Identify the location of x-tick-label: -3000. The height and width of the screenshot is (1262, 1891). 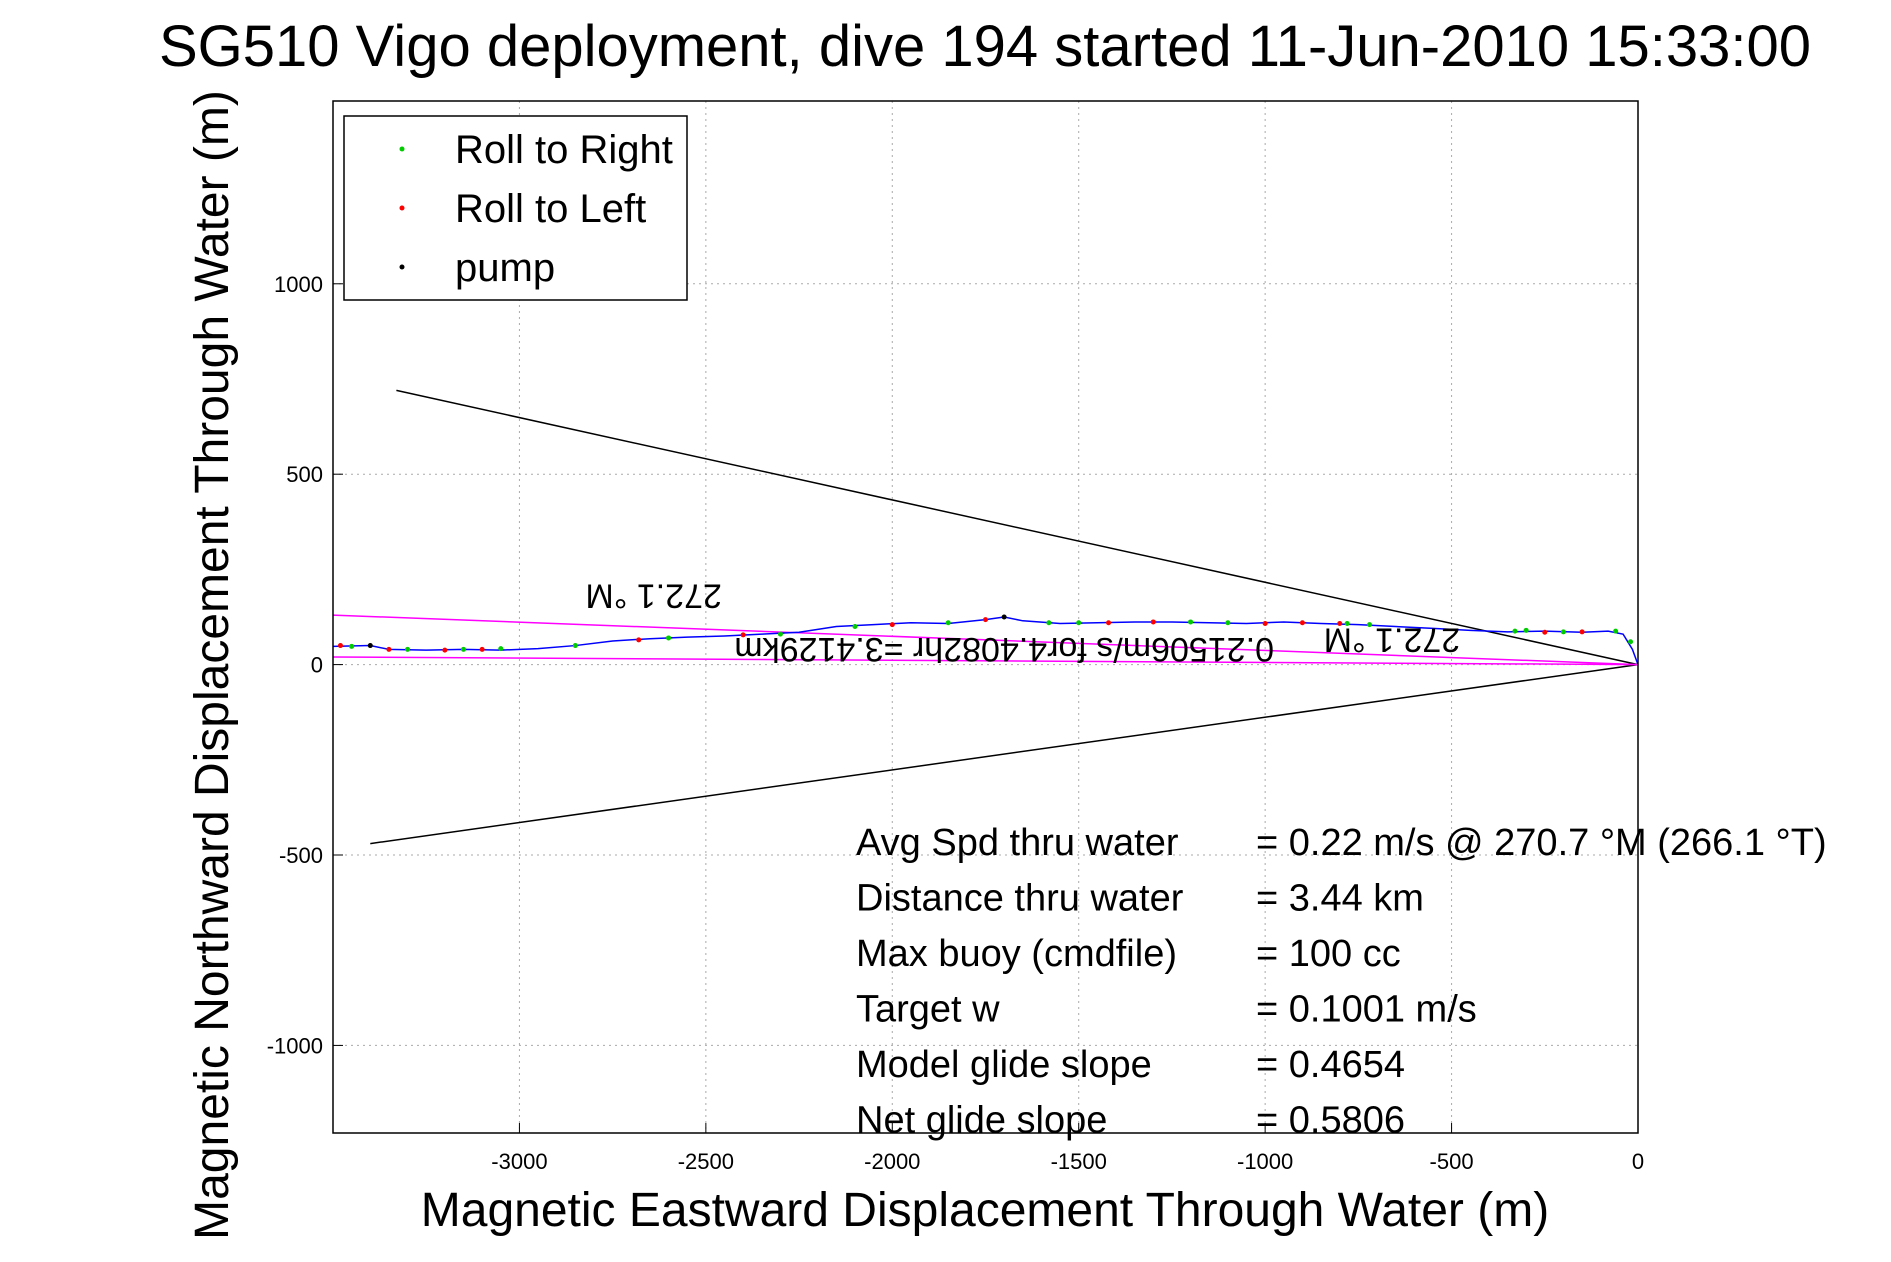
(519, 1161).